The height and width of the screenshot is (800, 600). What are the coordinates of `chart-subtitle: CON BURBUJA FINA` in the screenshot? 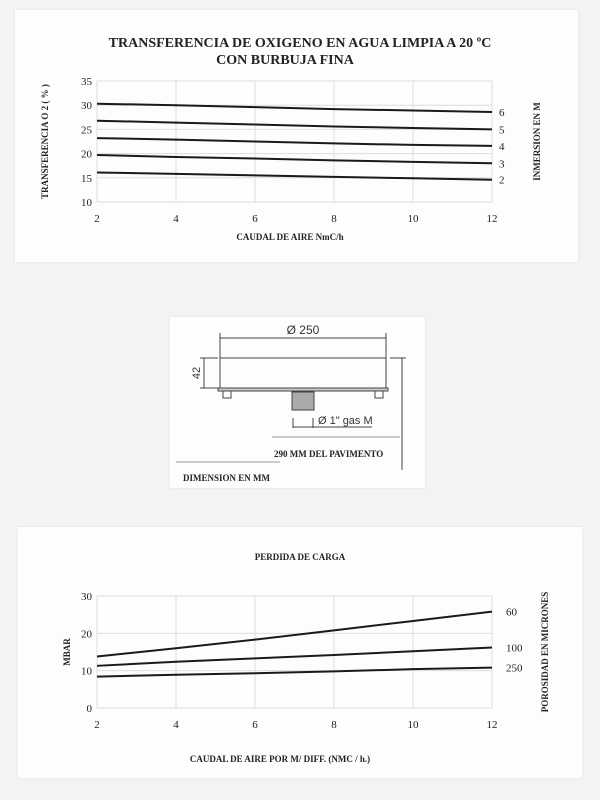 It's located at (285, 60).